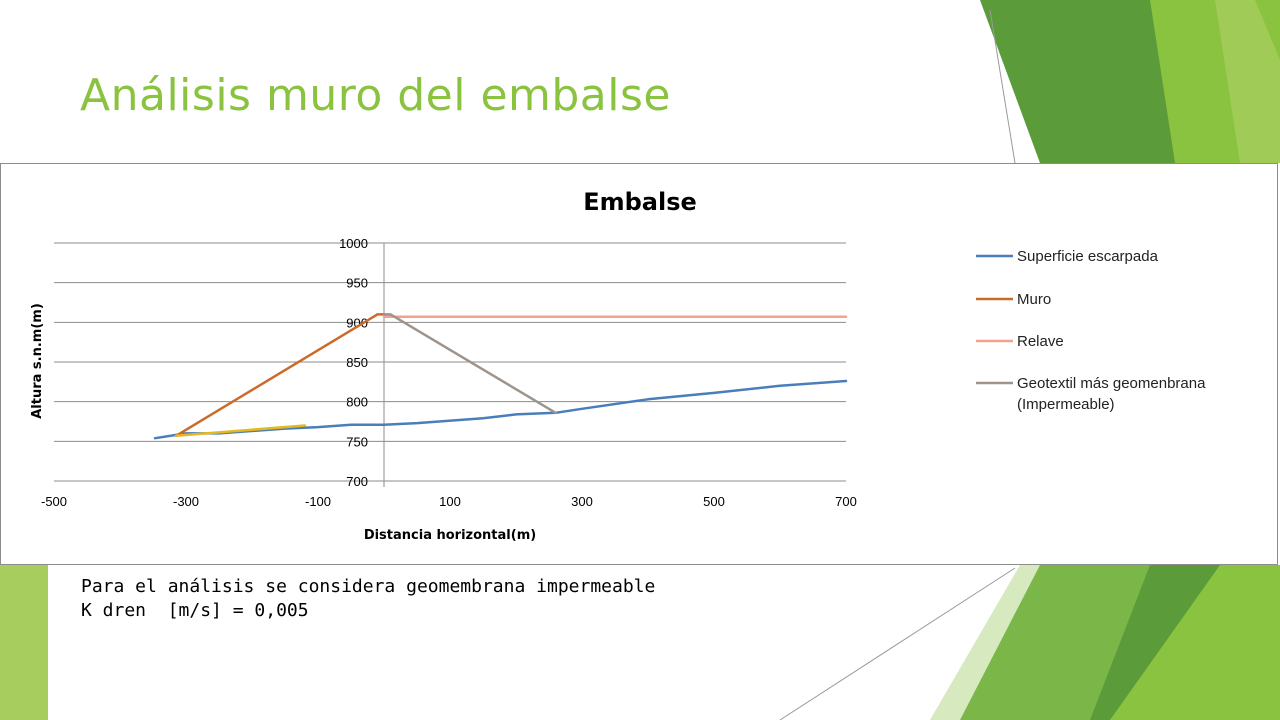 This screenshot has width=1280, height=720. What do you see at coordinates (353, 243) in the screenshot?
I see `y-tick-label-1000: 1000` at bounding box center [353, 243].